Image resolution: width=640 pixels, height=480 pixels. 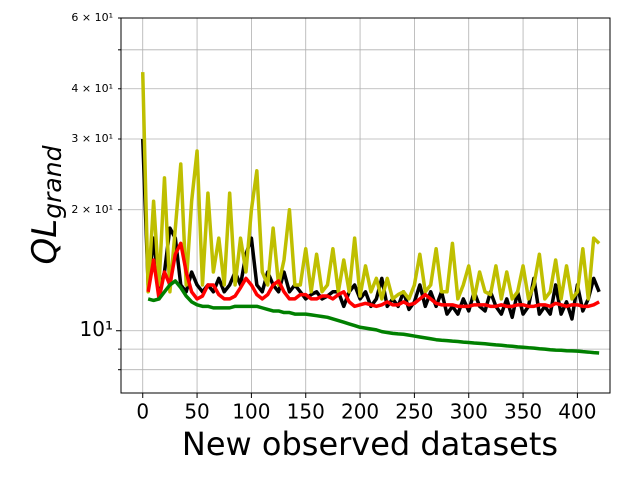 What do you see at coordinates (469, 412) in the screenshot?
I see `x-tick-label: 300` at bounding box center [469, 412].